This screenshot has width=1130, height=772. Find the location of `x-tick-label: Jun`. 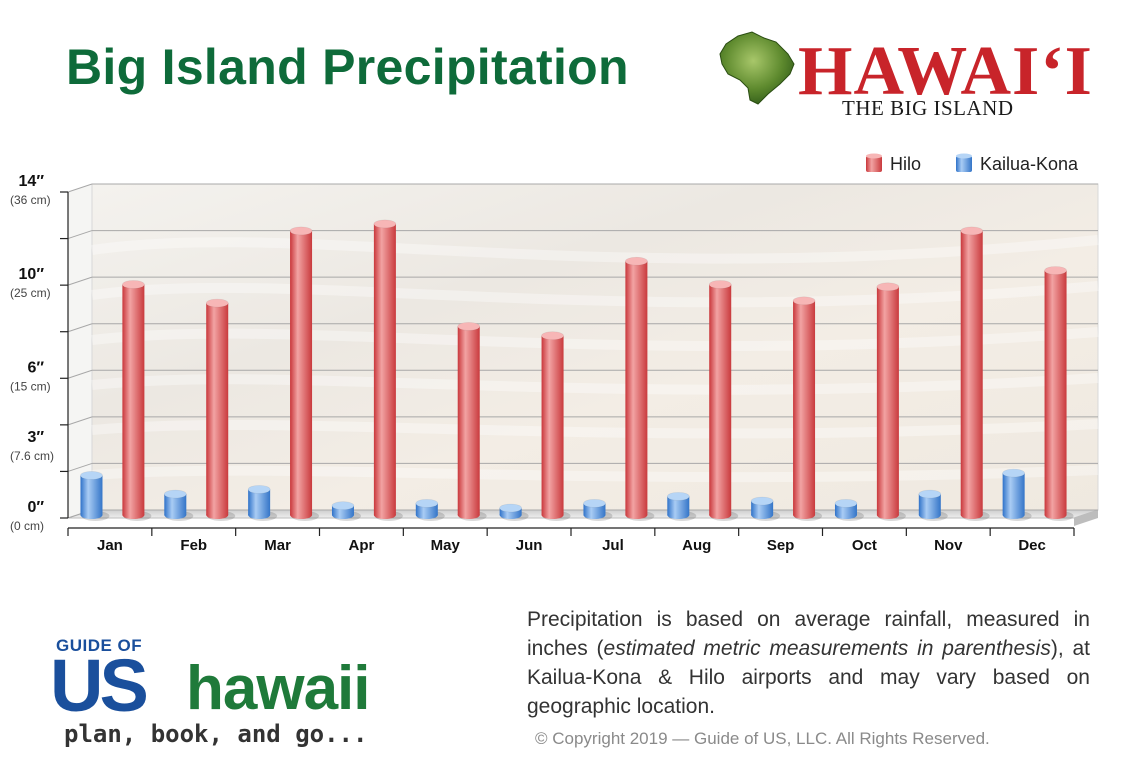

x-tick-label: Jun is located at coordinates (529, 545).